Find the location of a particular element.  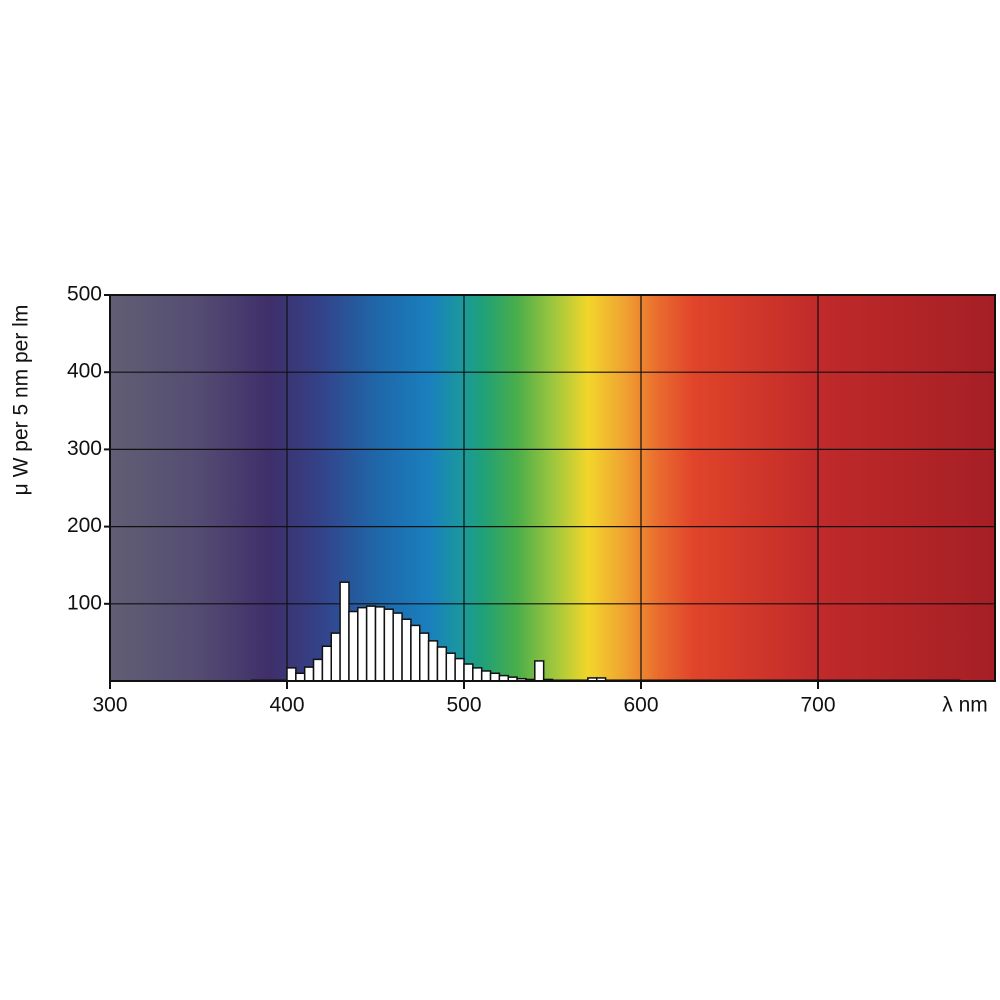

x-tick-label: 600 is located at coordinates (640, 705).